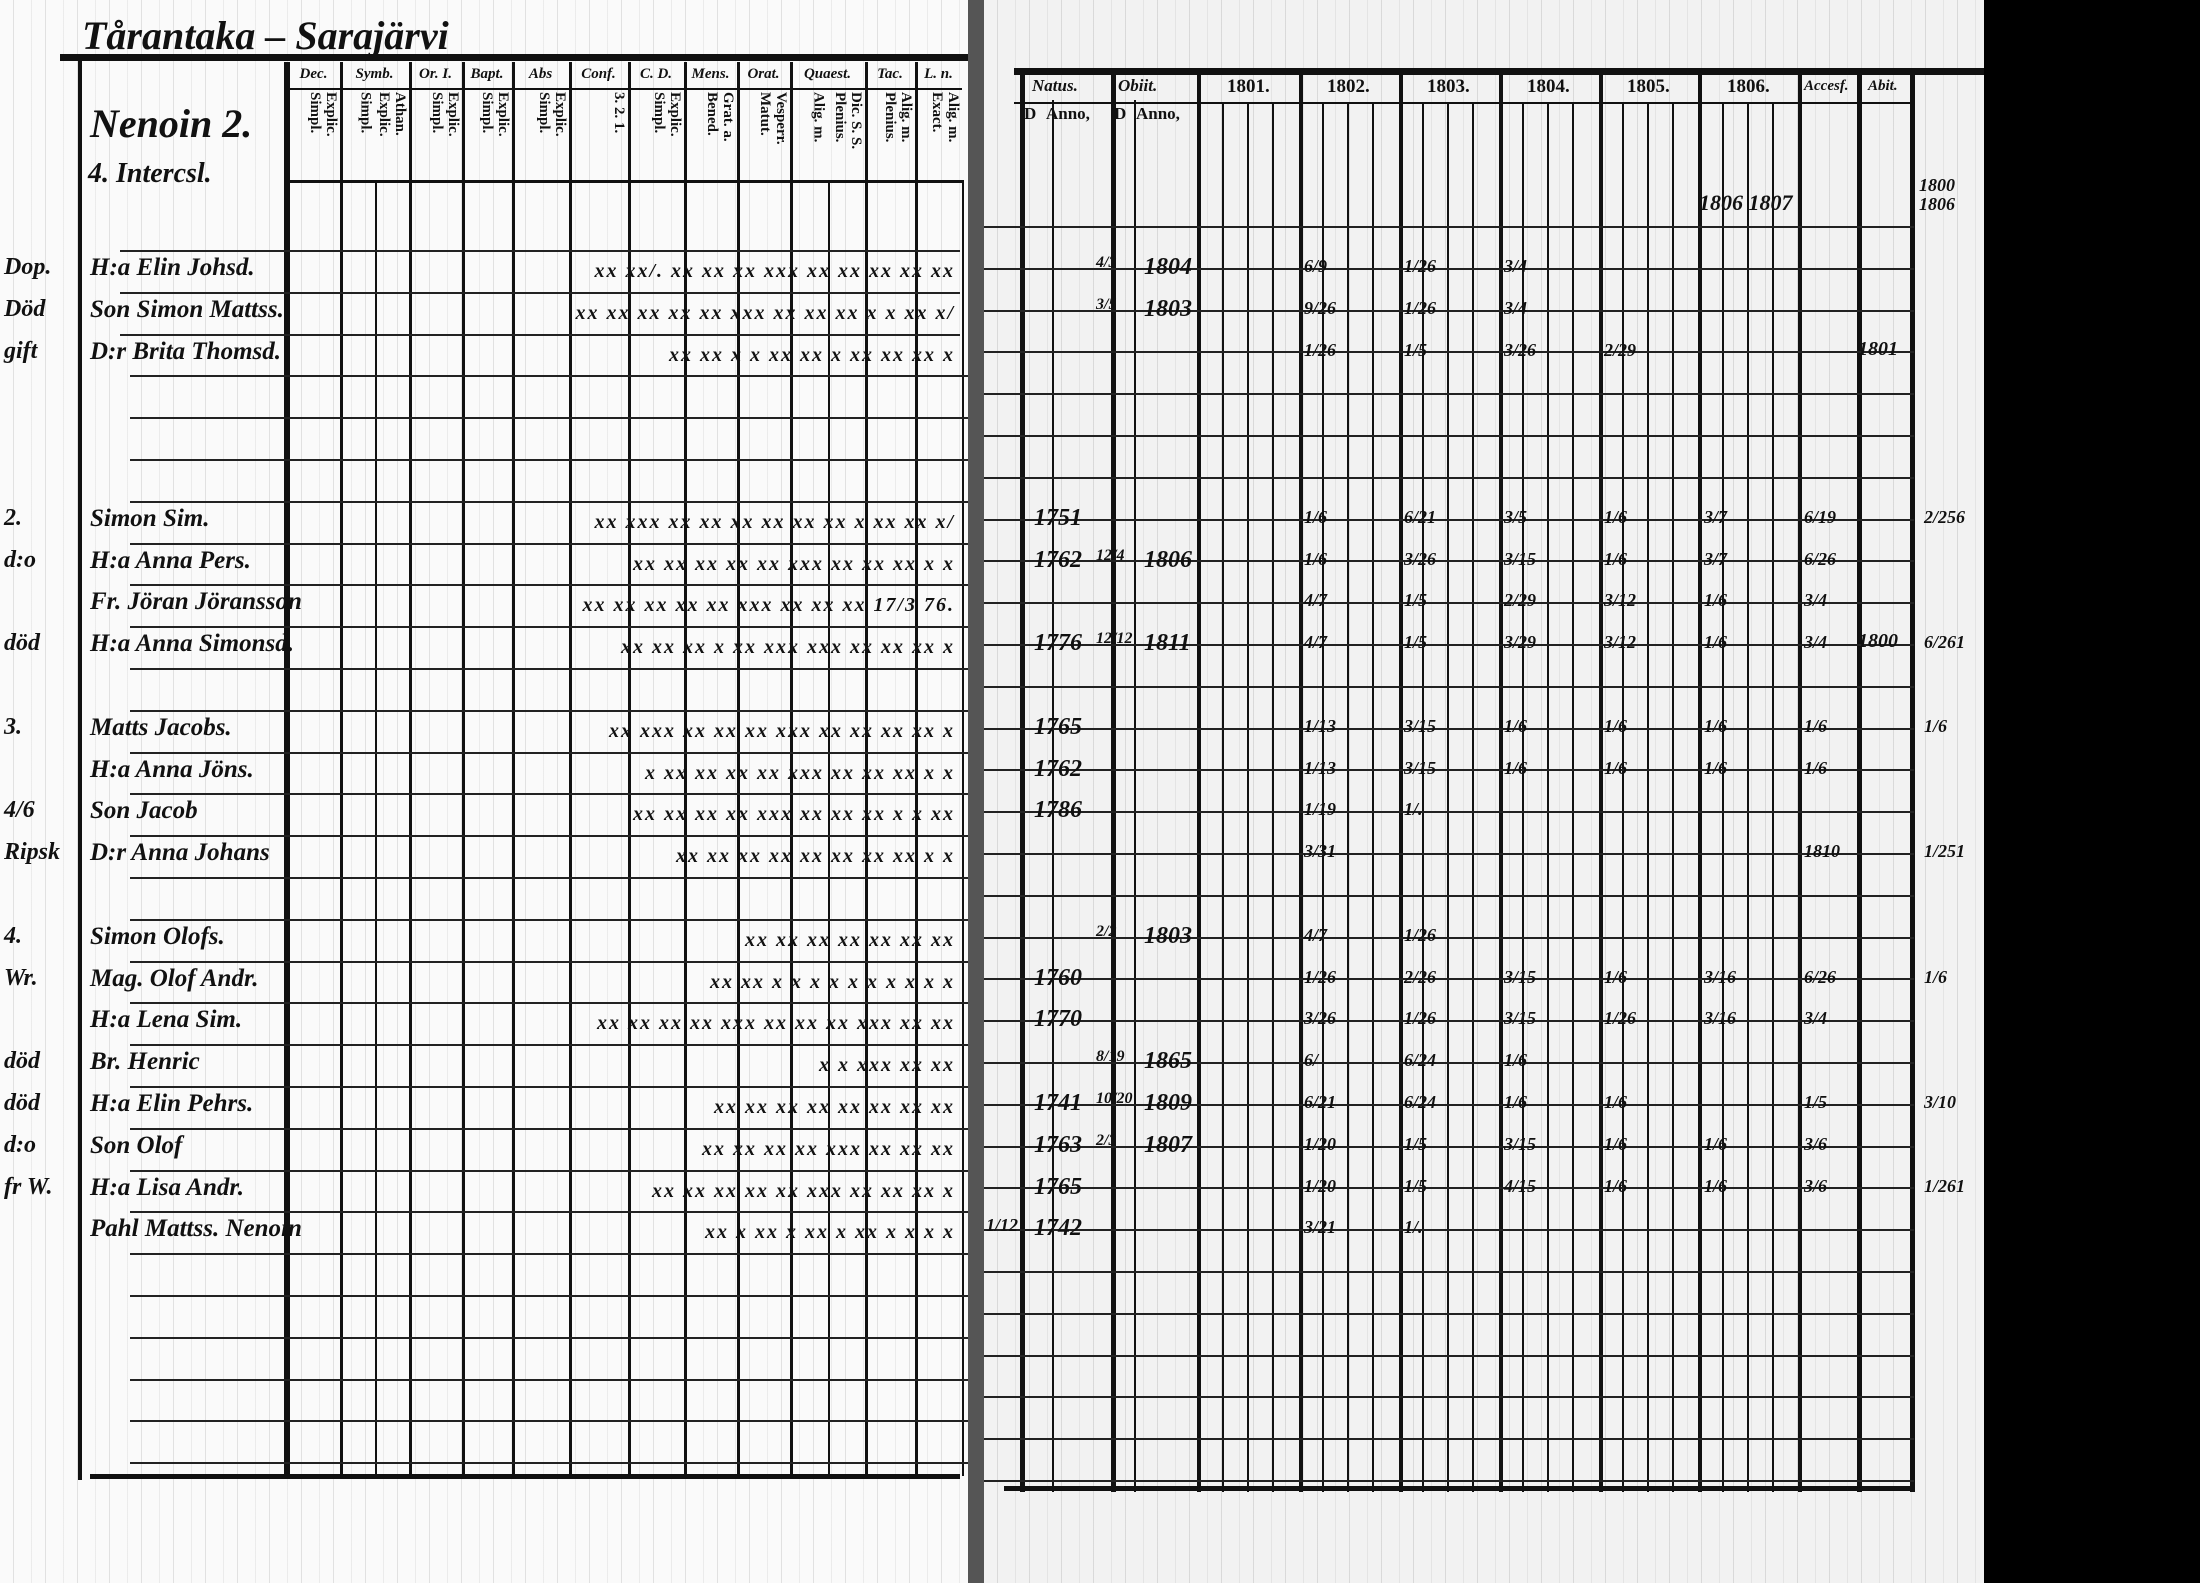 The width and height of the screenshot is (2200, 1583). What do you see at coordinates (828, 1148) in the screenshot?
I see `catechism-marks: xx xx xx xx xxx xx xx xx` at bounding box center [828, 1148].